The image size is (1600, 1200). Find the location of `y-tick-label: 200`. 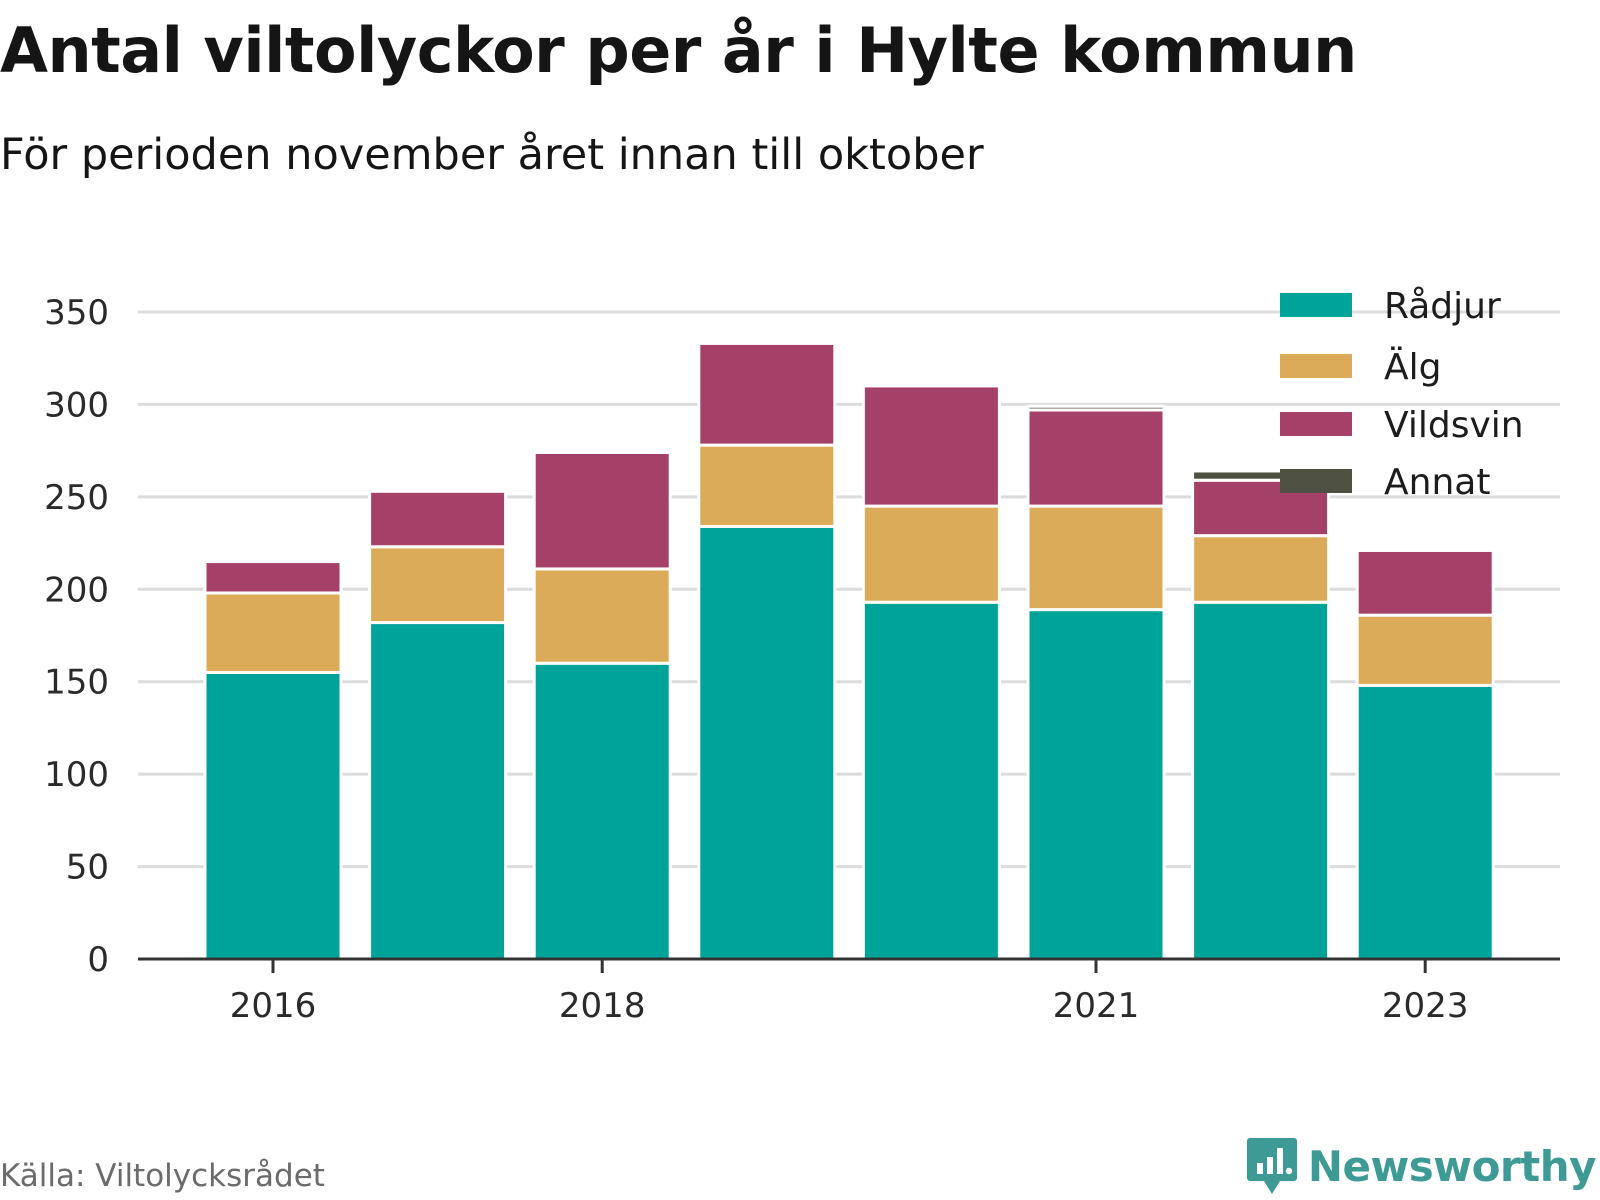

y-tick-label: 200 is located at coordinates (76, 590).